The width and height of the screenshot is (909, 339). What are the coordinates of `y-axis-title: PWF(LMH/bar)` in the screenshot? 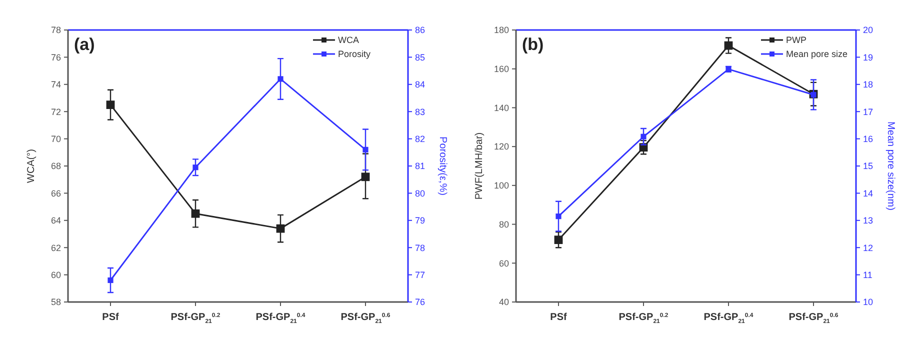 It's located at (479, 166).